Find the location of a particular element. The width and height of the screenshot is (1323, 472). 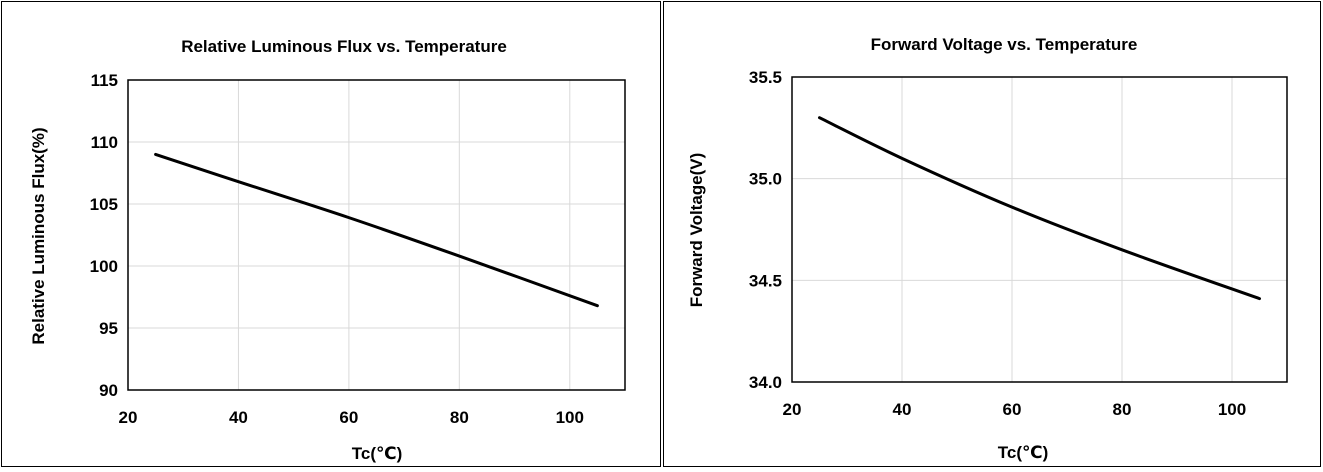

chart-title: Relative Luminous Flux vs. Temperature is located at coordinates (344, 46).